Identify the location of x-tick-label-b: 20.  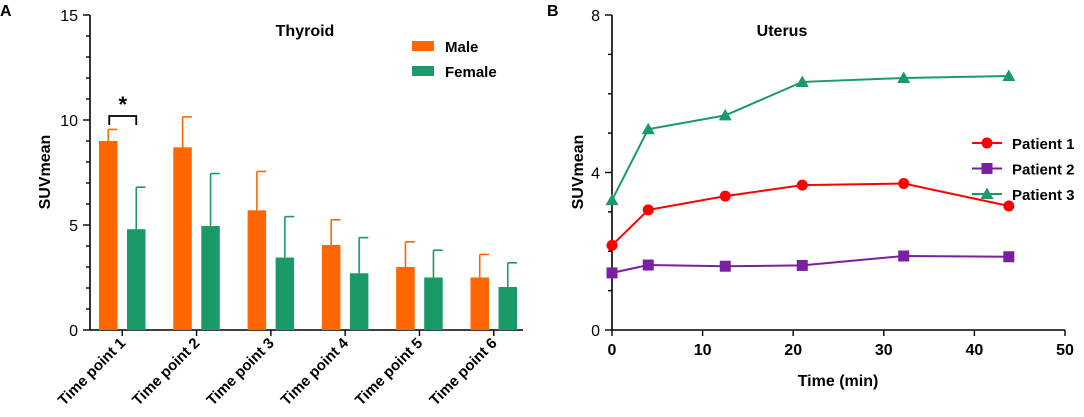
(793, 350).